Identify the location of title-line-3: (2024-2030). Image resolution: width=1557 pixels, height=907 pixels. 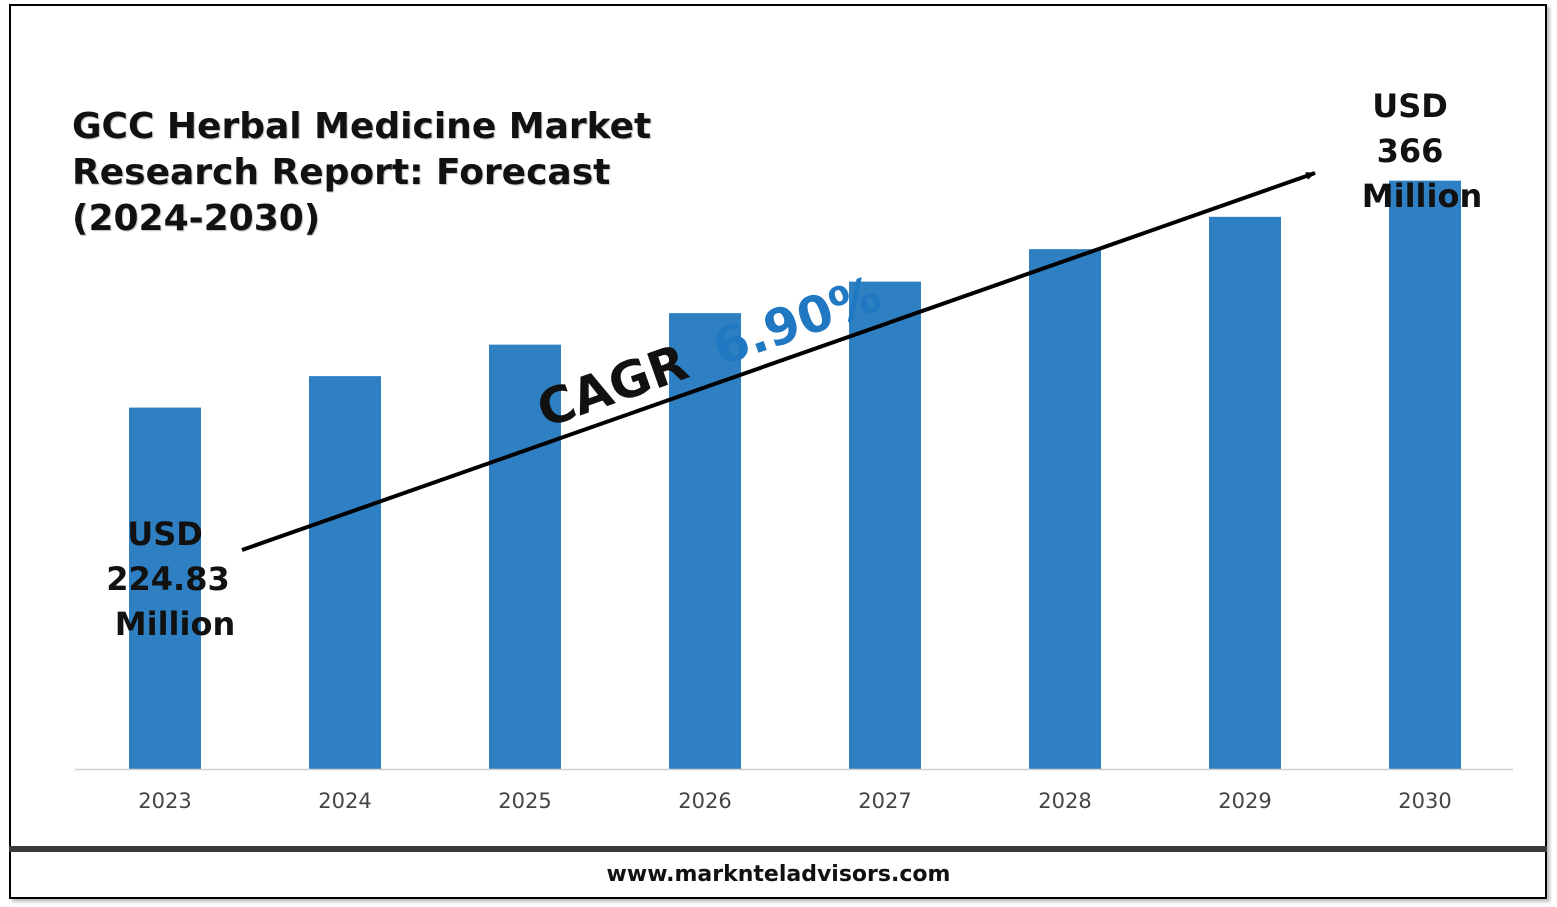
(196, 218).